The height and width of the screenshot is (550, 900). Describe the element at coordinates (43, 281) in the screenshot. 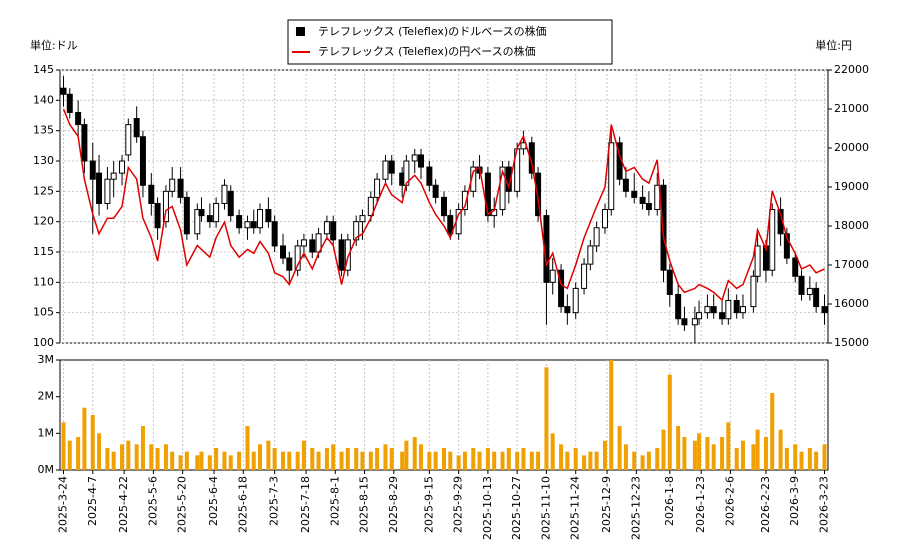

I see `y-tick-label: 110` at that location.